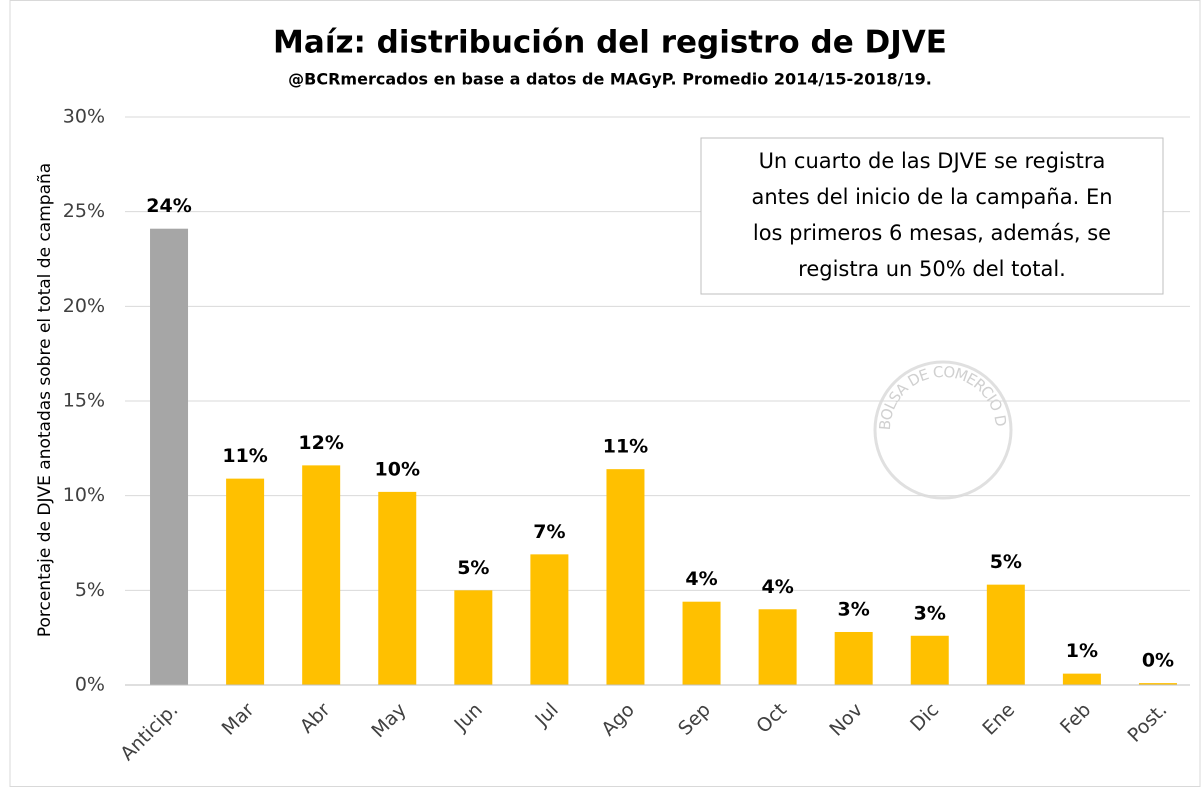 The image size is (1201, 787). I want to click on annotation-line: registra un 50% del total., so click(932, 269).